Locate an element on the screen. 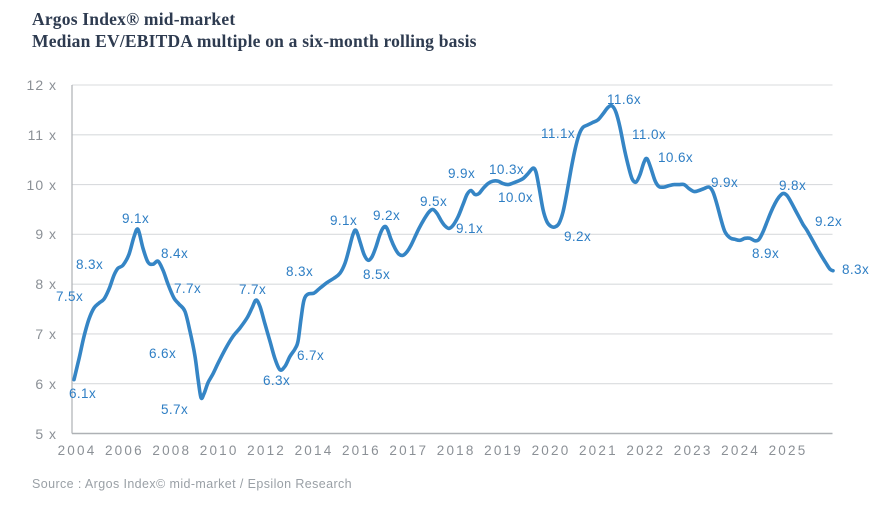  x-tick-label: 2019 is located at coordinates (504, 450).